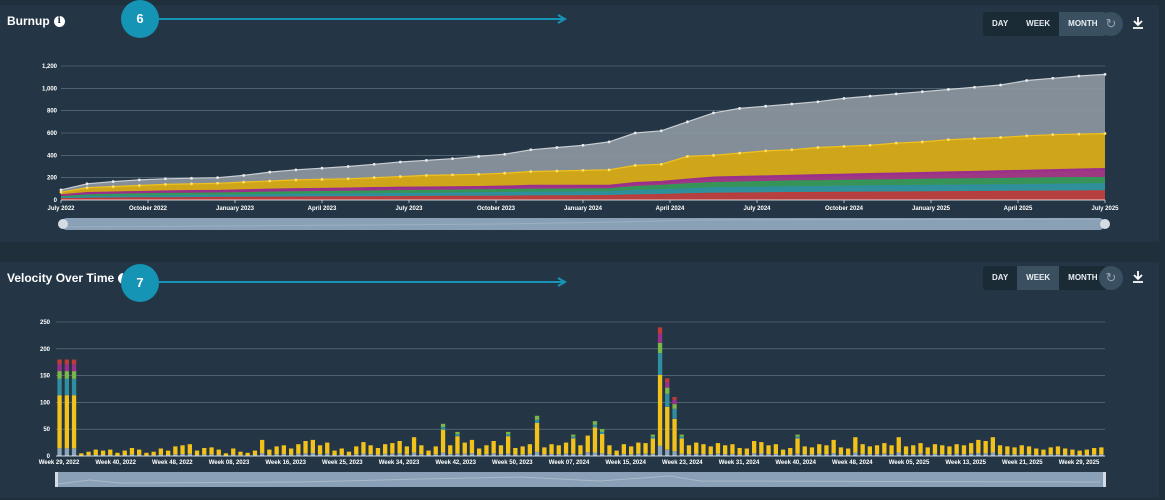 Image resolution: width=1165 pixels, height=500 pixels. What do you see at coordinates (1038, 23) in the screenshot?
I see `burnup-toggle-week: WEEK` at bounding box center [1038, 23].